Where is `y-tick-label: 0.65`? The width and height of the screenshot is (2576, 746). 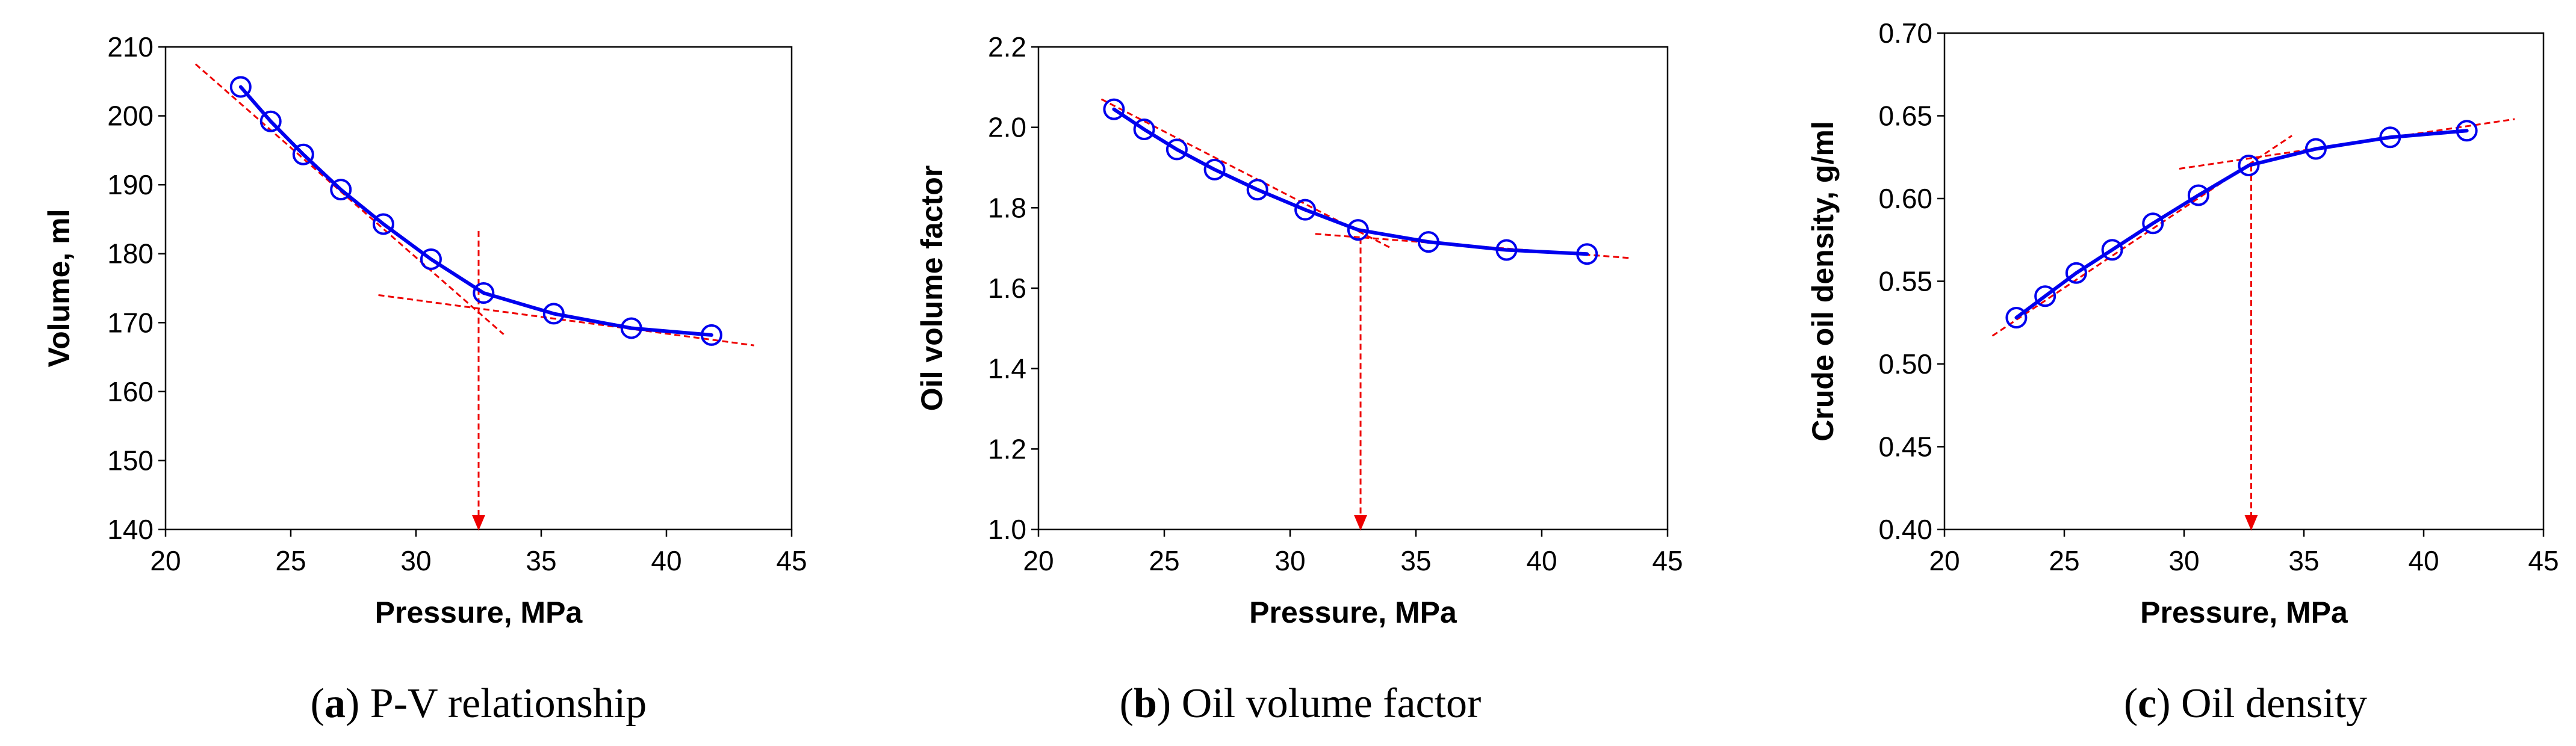 y-tick-label: 0.65 is located at coordinates (1905, 116).